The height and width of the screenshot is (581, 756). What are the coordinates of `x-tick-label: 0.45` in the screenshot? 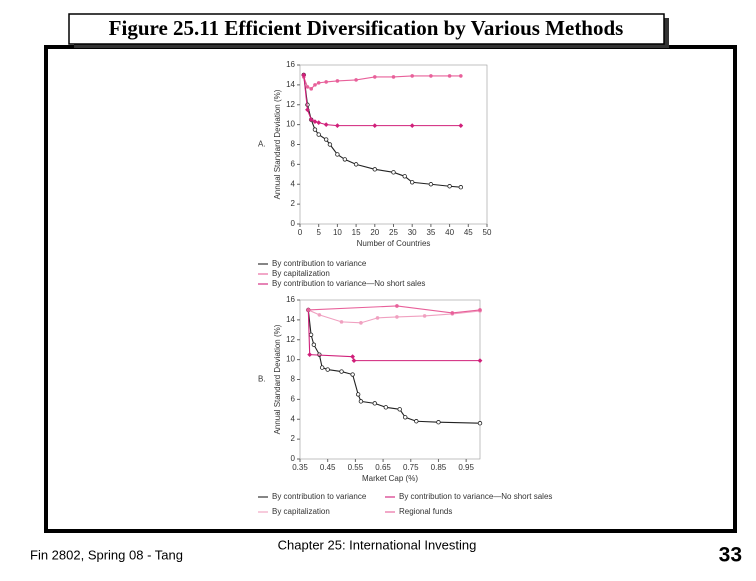 It's located at (328, 467).